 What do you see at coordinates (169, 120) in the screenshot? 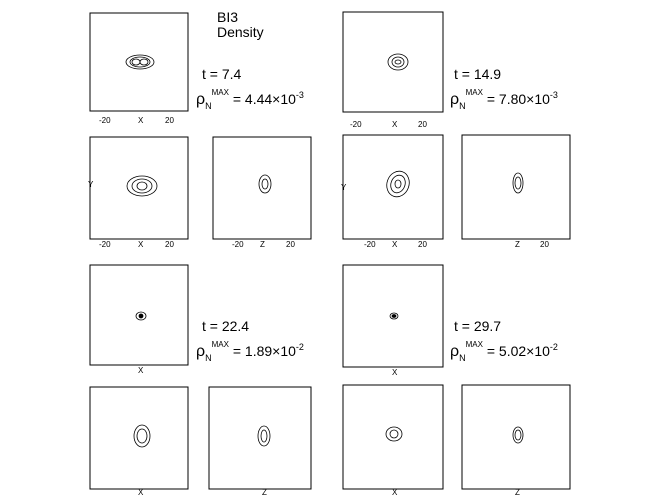
I see `xtick-pos-t1: 20` at bounding box center [169, 120].